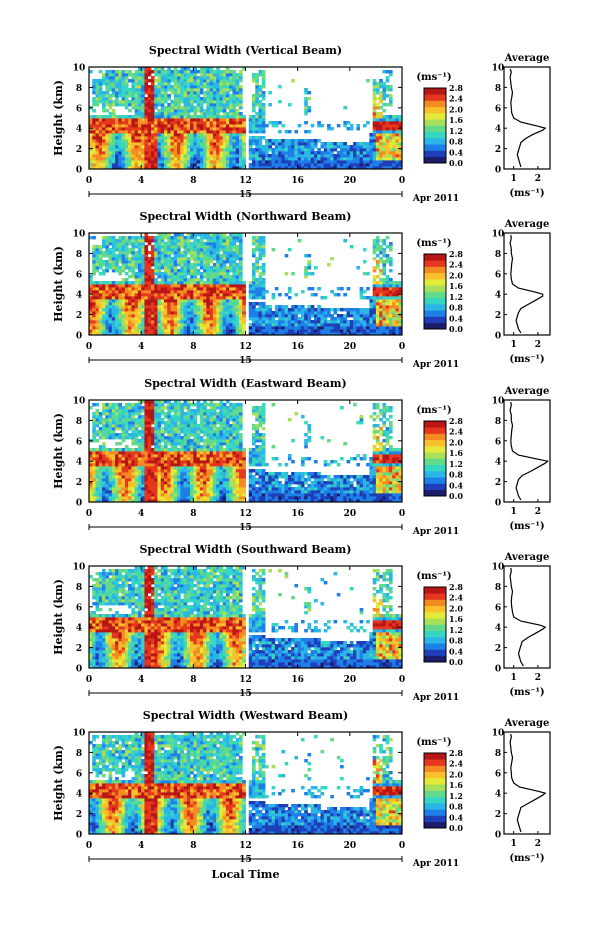 This screenshot has width=616, height=929. Describe the element at coordinates (435, 320) in the screenshot. I see `colorbar-swatch` at that location.